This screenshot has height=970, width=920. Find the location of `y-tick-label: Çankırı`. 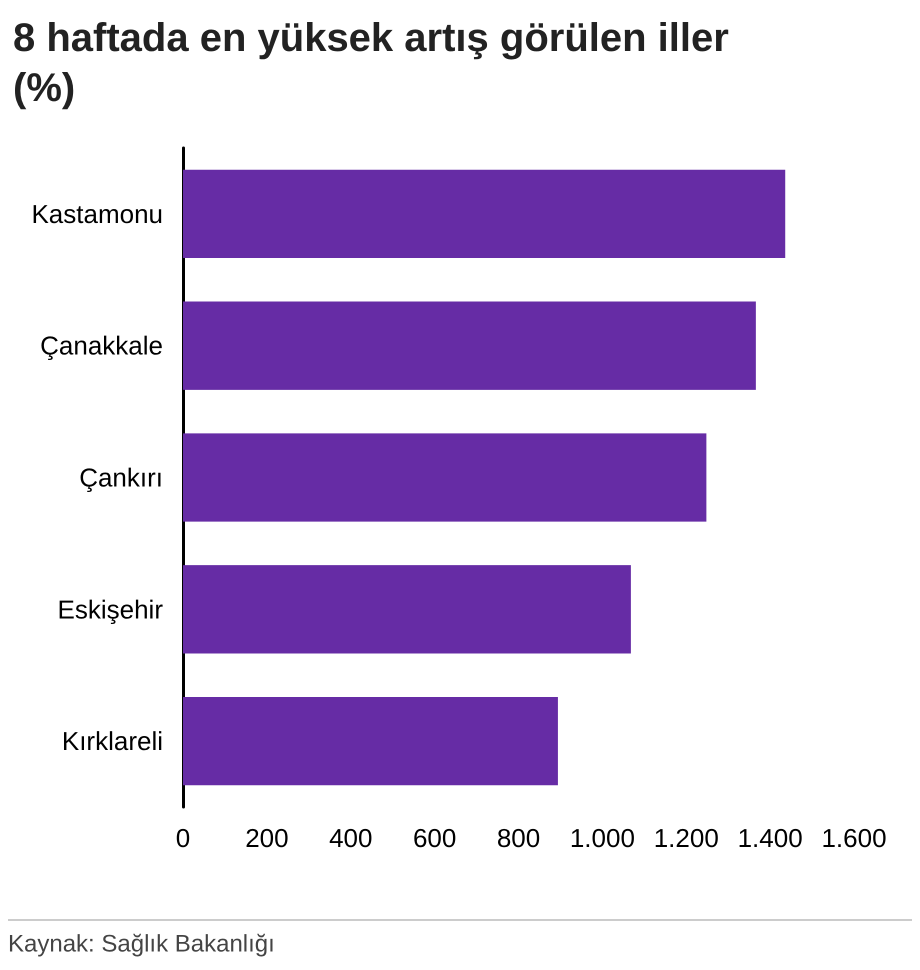

y-tick-label: Çankırı is located at coordinates (121, 477).